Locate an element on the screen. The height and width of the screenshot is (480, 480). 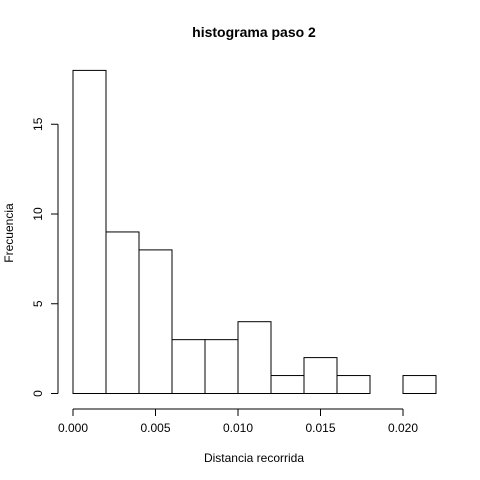
y-tick-label: 10 is located at coordinates (38, 214).